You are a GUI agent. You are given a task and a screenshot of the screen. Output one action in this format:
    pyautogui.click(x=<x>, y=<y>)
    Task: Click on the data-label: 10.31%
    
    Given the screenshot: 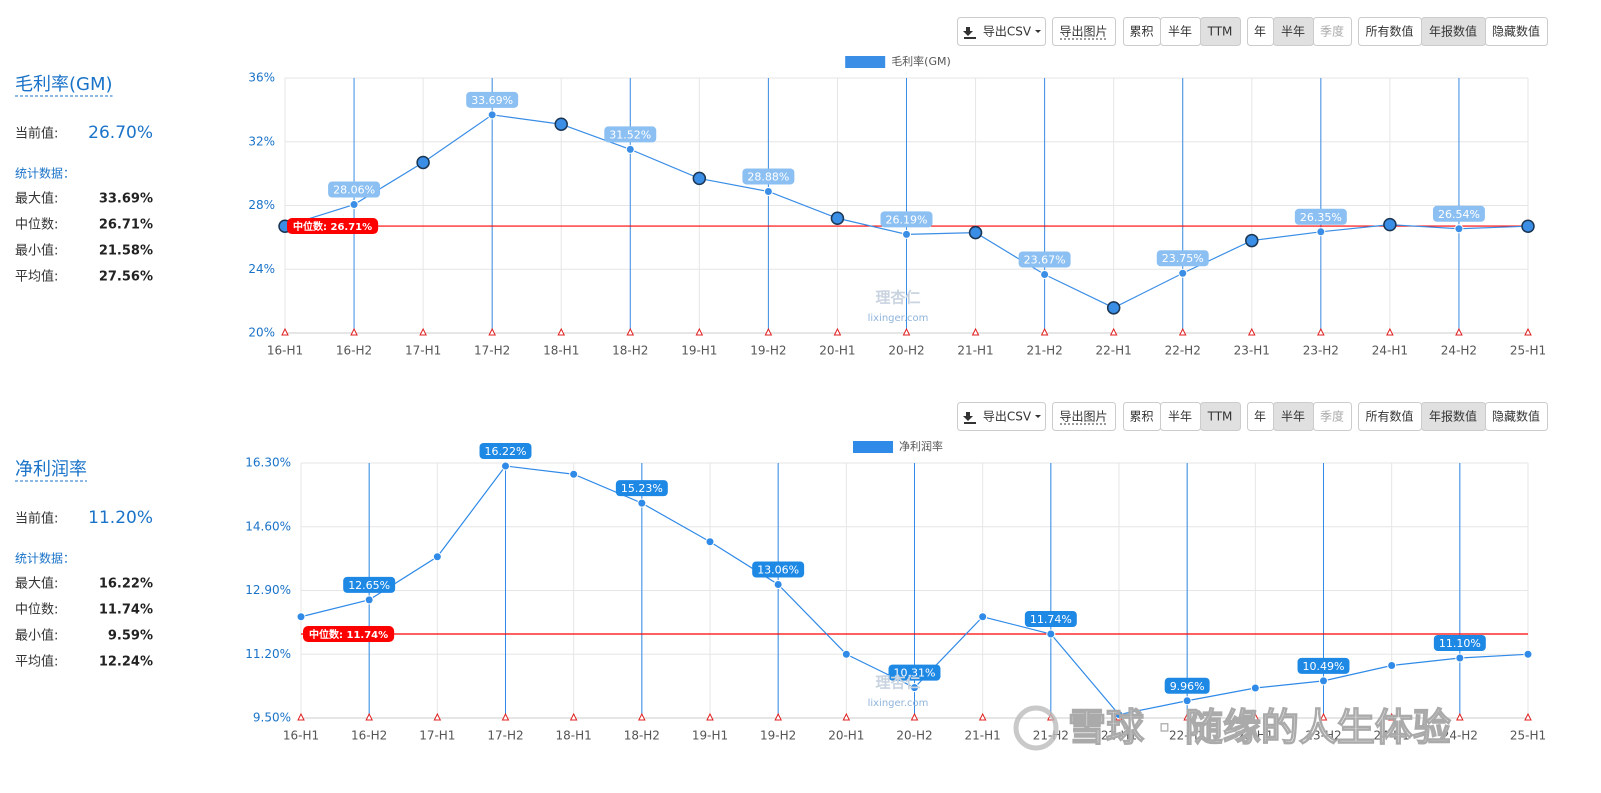 What is the action you would take?
    pyautogui.click(x=915, y=673)
    